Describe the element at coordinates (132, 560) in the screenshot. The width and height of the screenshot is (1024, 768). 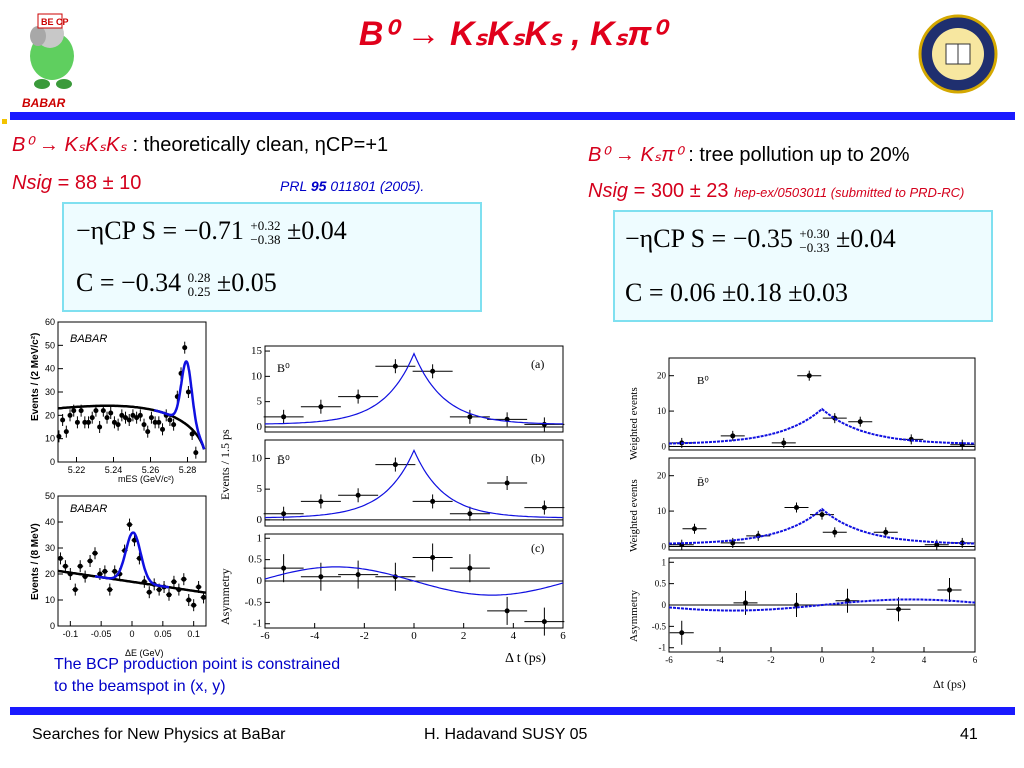
I see `de-signal-curve` at that location.